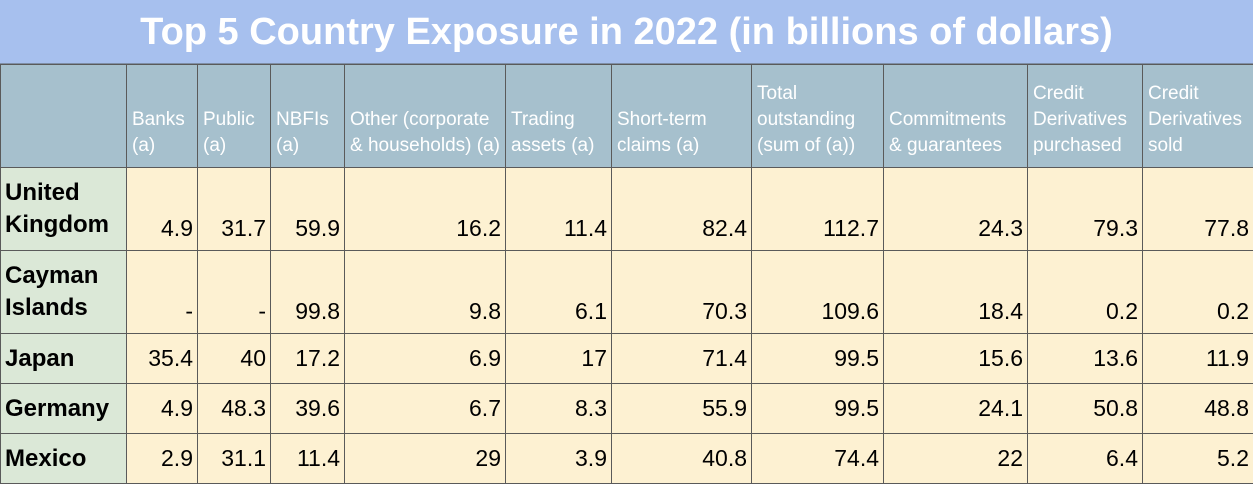  I want to click on table-cell: 24.1, so click(956, 409).